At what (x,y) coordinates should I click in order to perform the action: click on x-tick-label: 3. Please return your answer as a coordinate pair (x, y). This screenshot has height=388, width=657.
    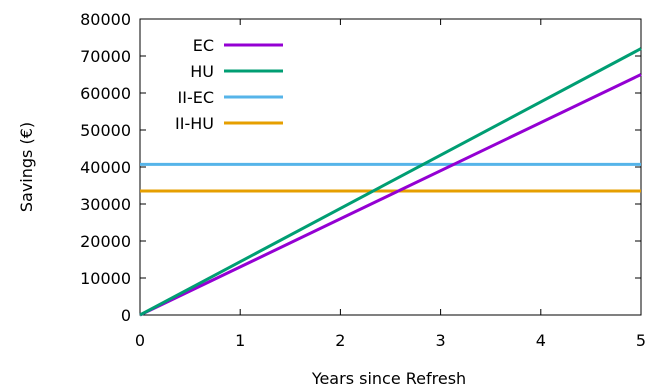
    Looking at the image, I should click on (441, 340).